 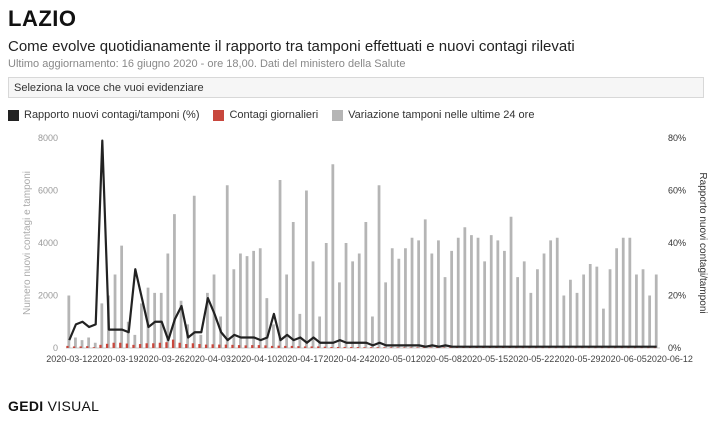 I want to click on legend-item-contagi: Contagi giornalieri, so click(x=265, y=115).